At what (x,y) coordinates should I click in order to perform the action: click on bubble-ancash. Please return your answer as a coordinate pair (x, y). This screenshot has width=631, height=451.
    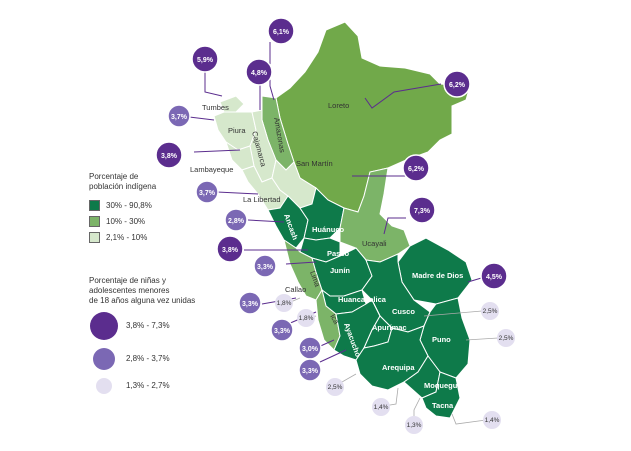
    Looking at the image, I should click on (236, 220).